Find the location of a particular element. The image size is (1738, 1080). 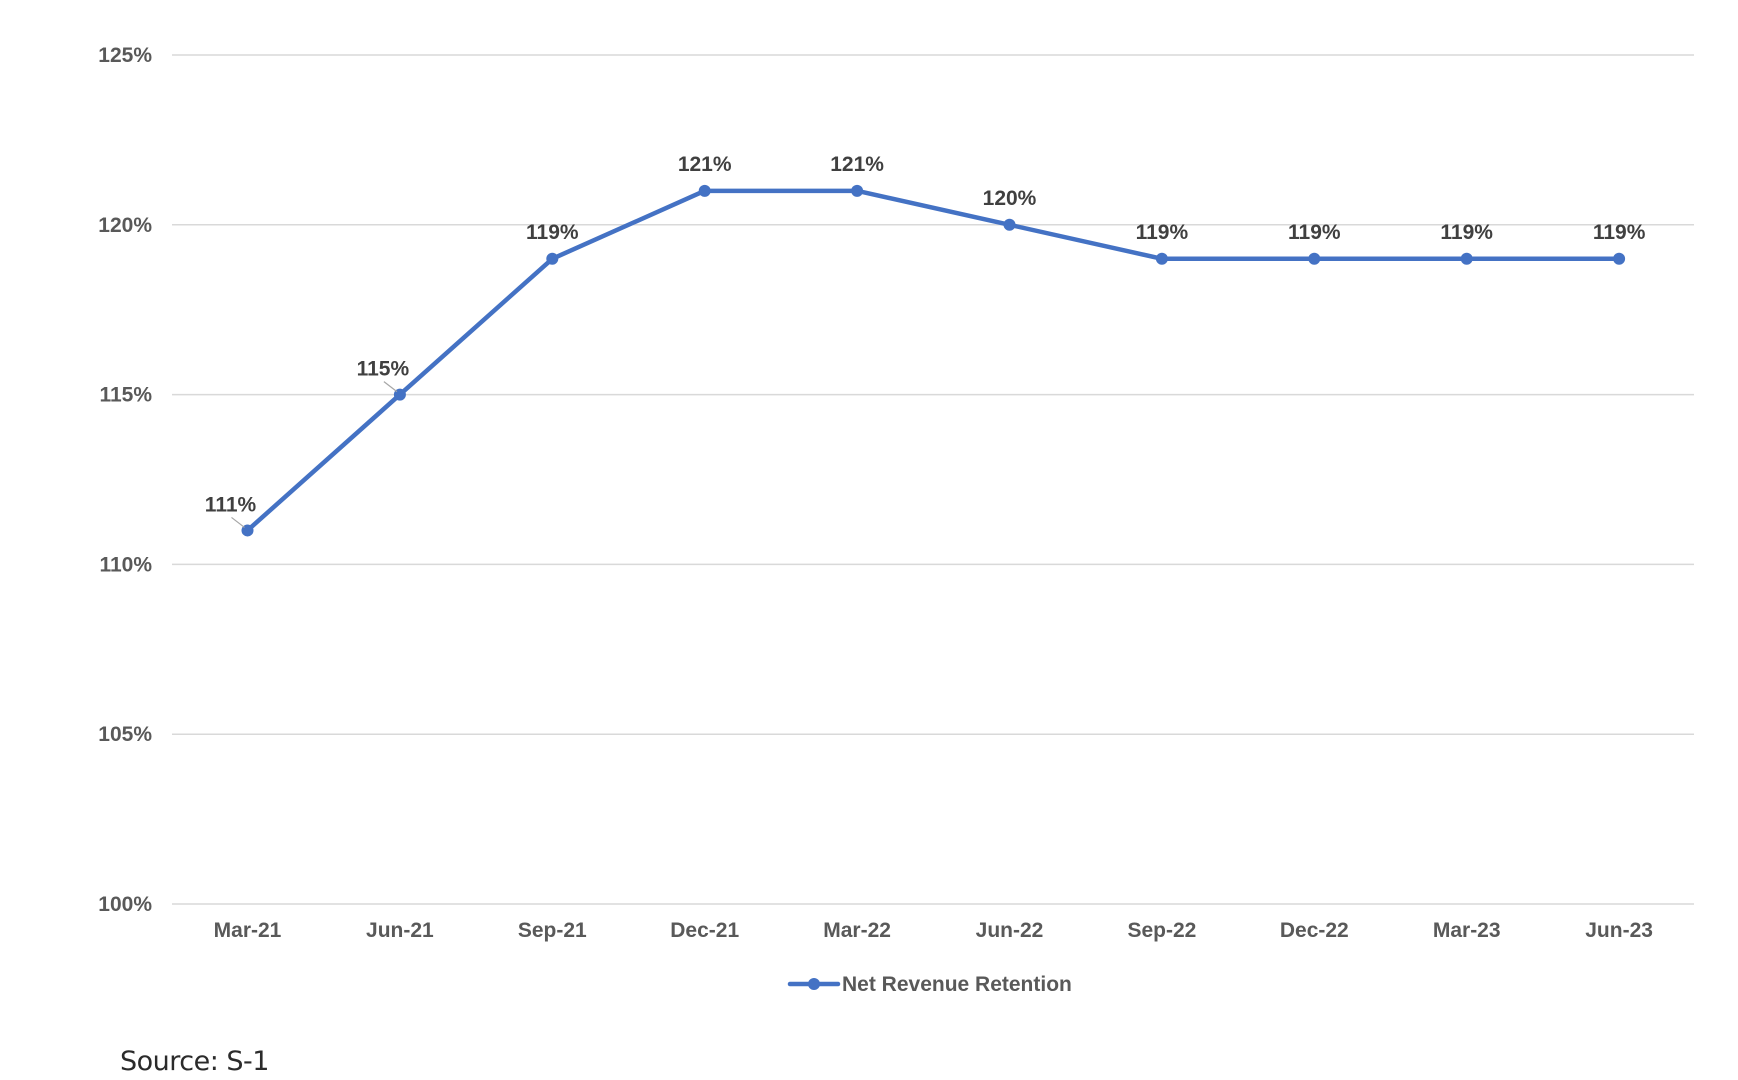

y-tick-label: 110% is located at coordinates (125, 564).